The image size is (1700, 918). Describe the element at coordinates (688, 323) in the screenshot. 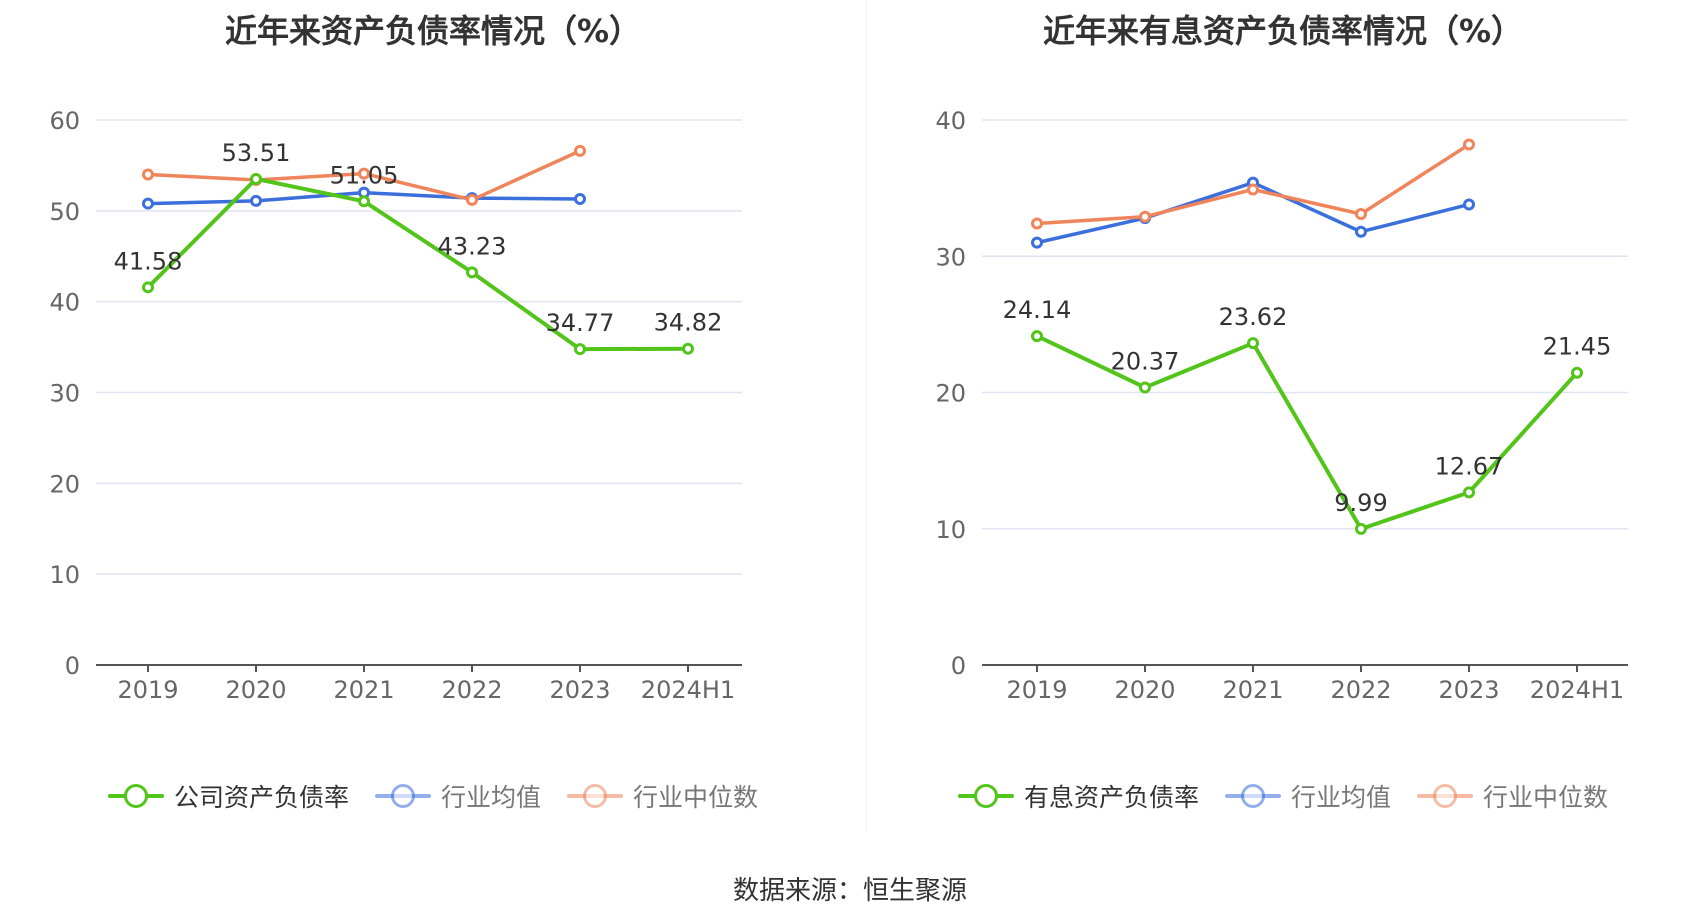

I see `data-label: 34.82` at that location.